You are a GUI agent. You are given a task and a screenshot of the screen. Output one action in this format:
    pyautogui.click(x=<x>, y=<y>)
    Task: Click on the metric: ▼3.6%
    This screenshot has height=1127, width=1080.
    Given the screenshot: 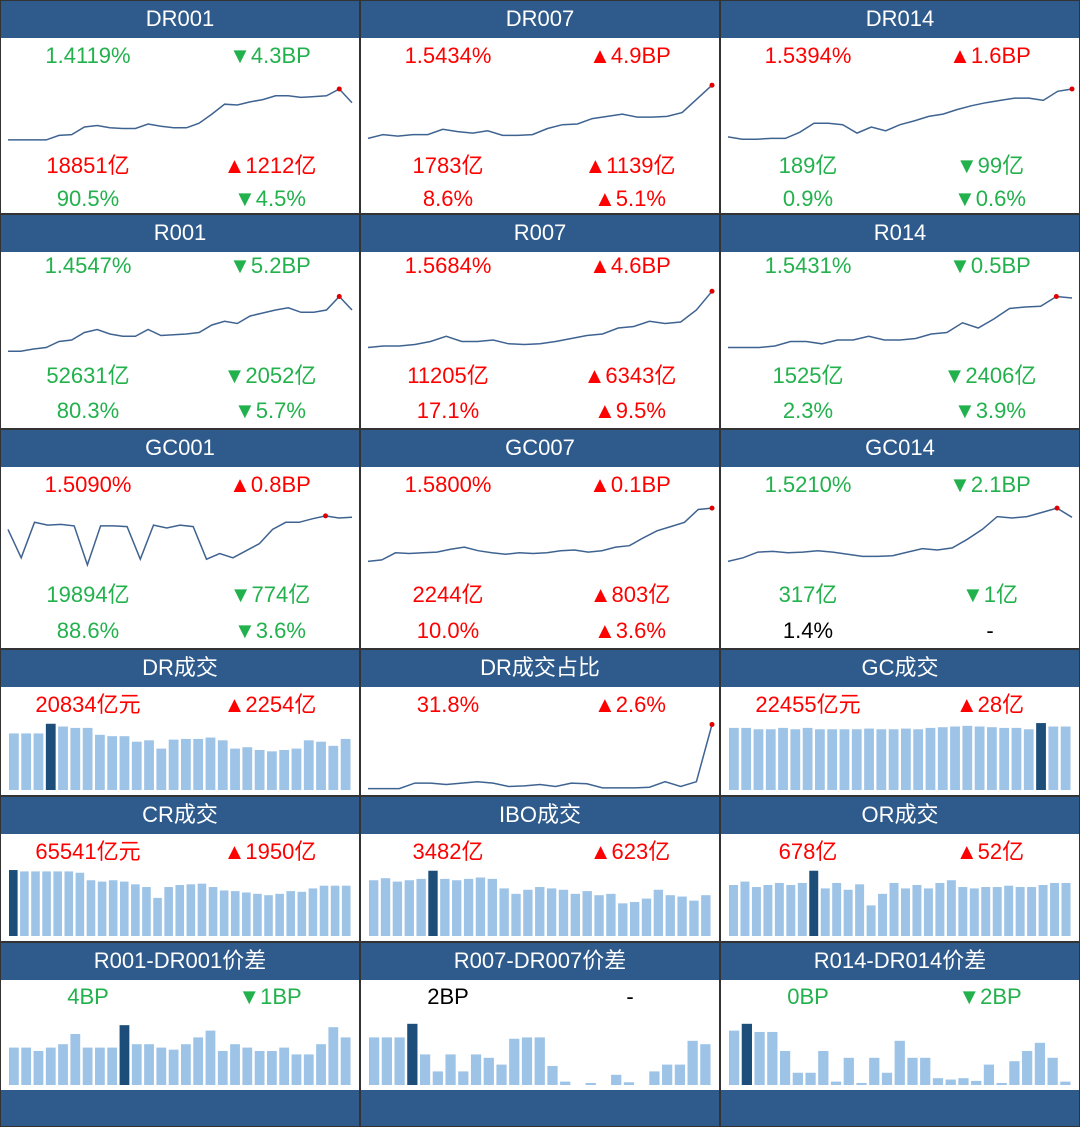 What is the action you would take?
    pyautogui.click(x=270, y=630)
    